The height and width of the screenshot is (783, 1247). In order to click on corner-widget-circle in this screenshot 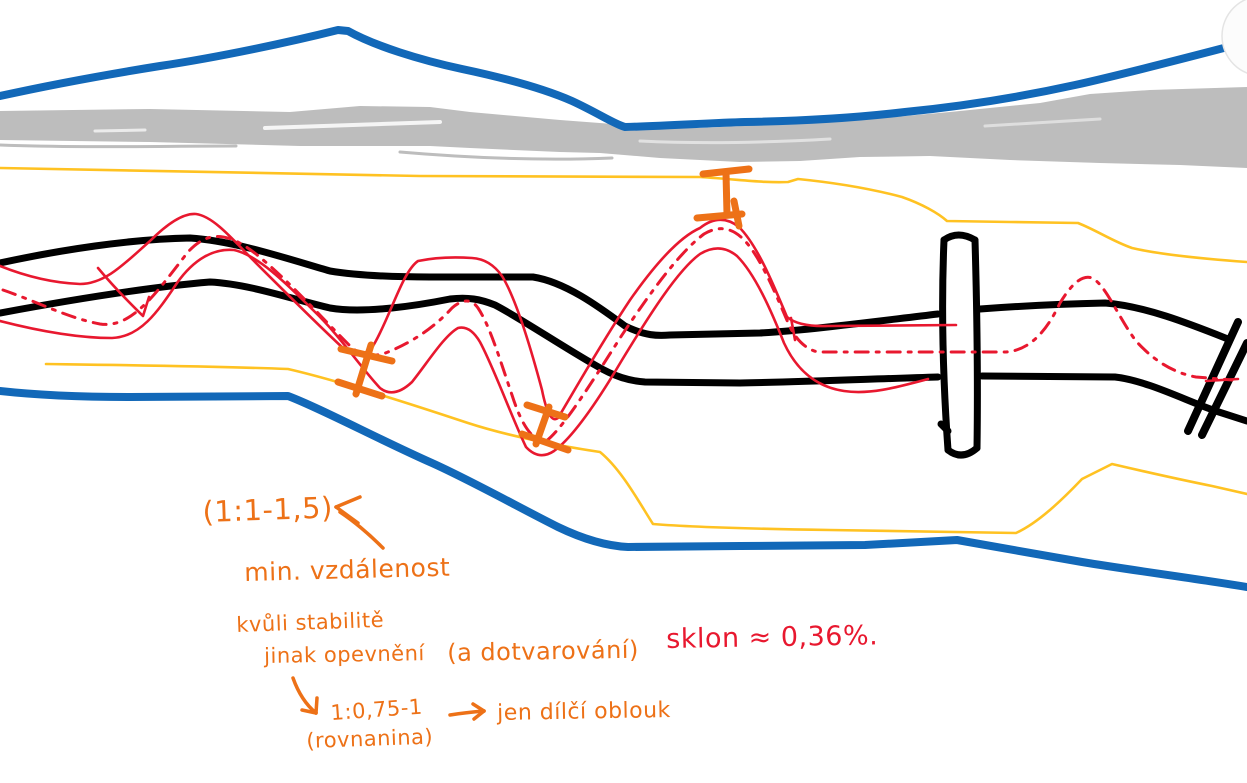, I will do `click(1234, 37)`.